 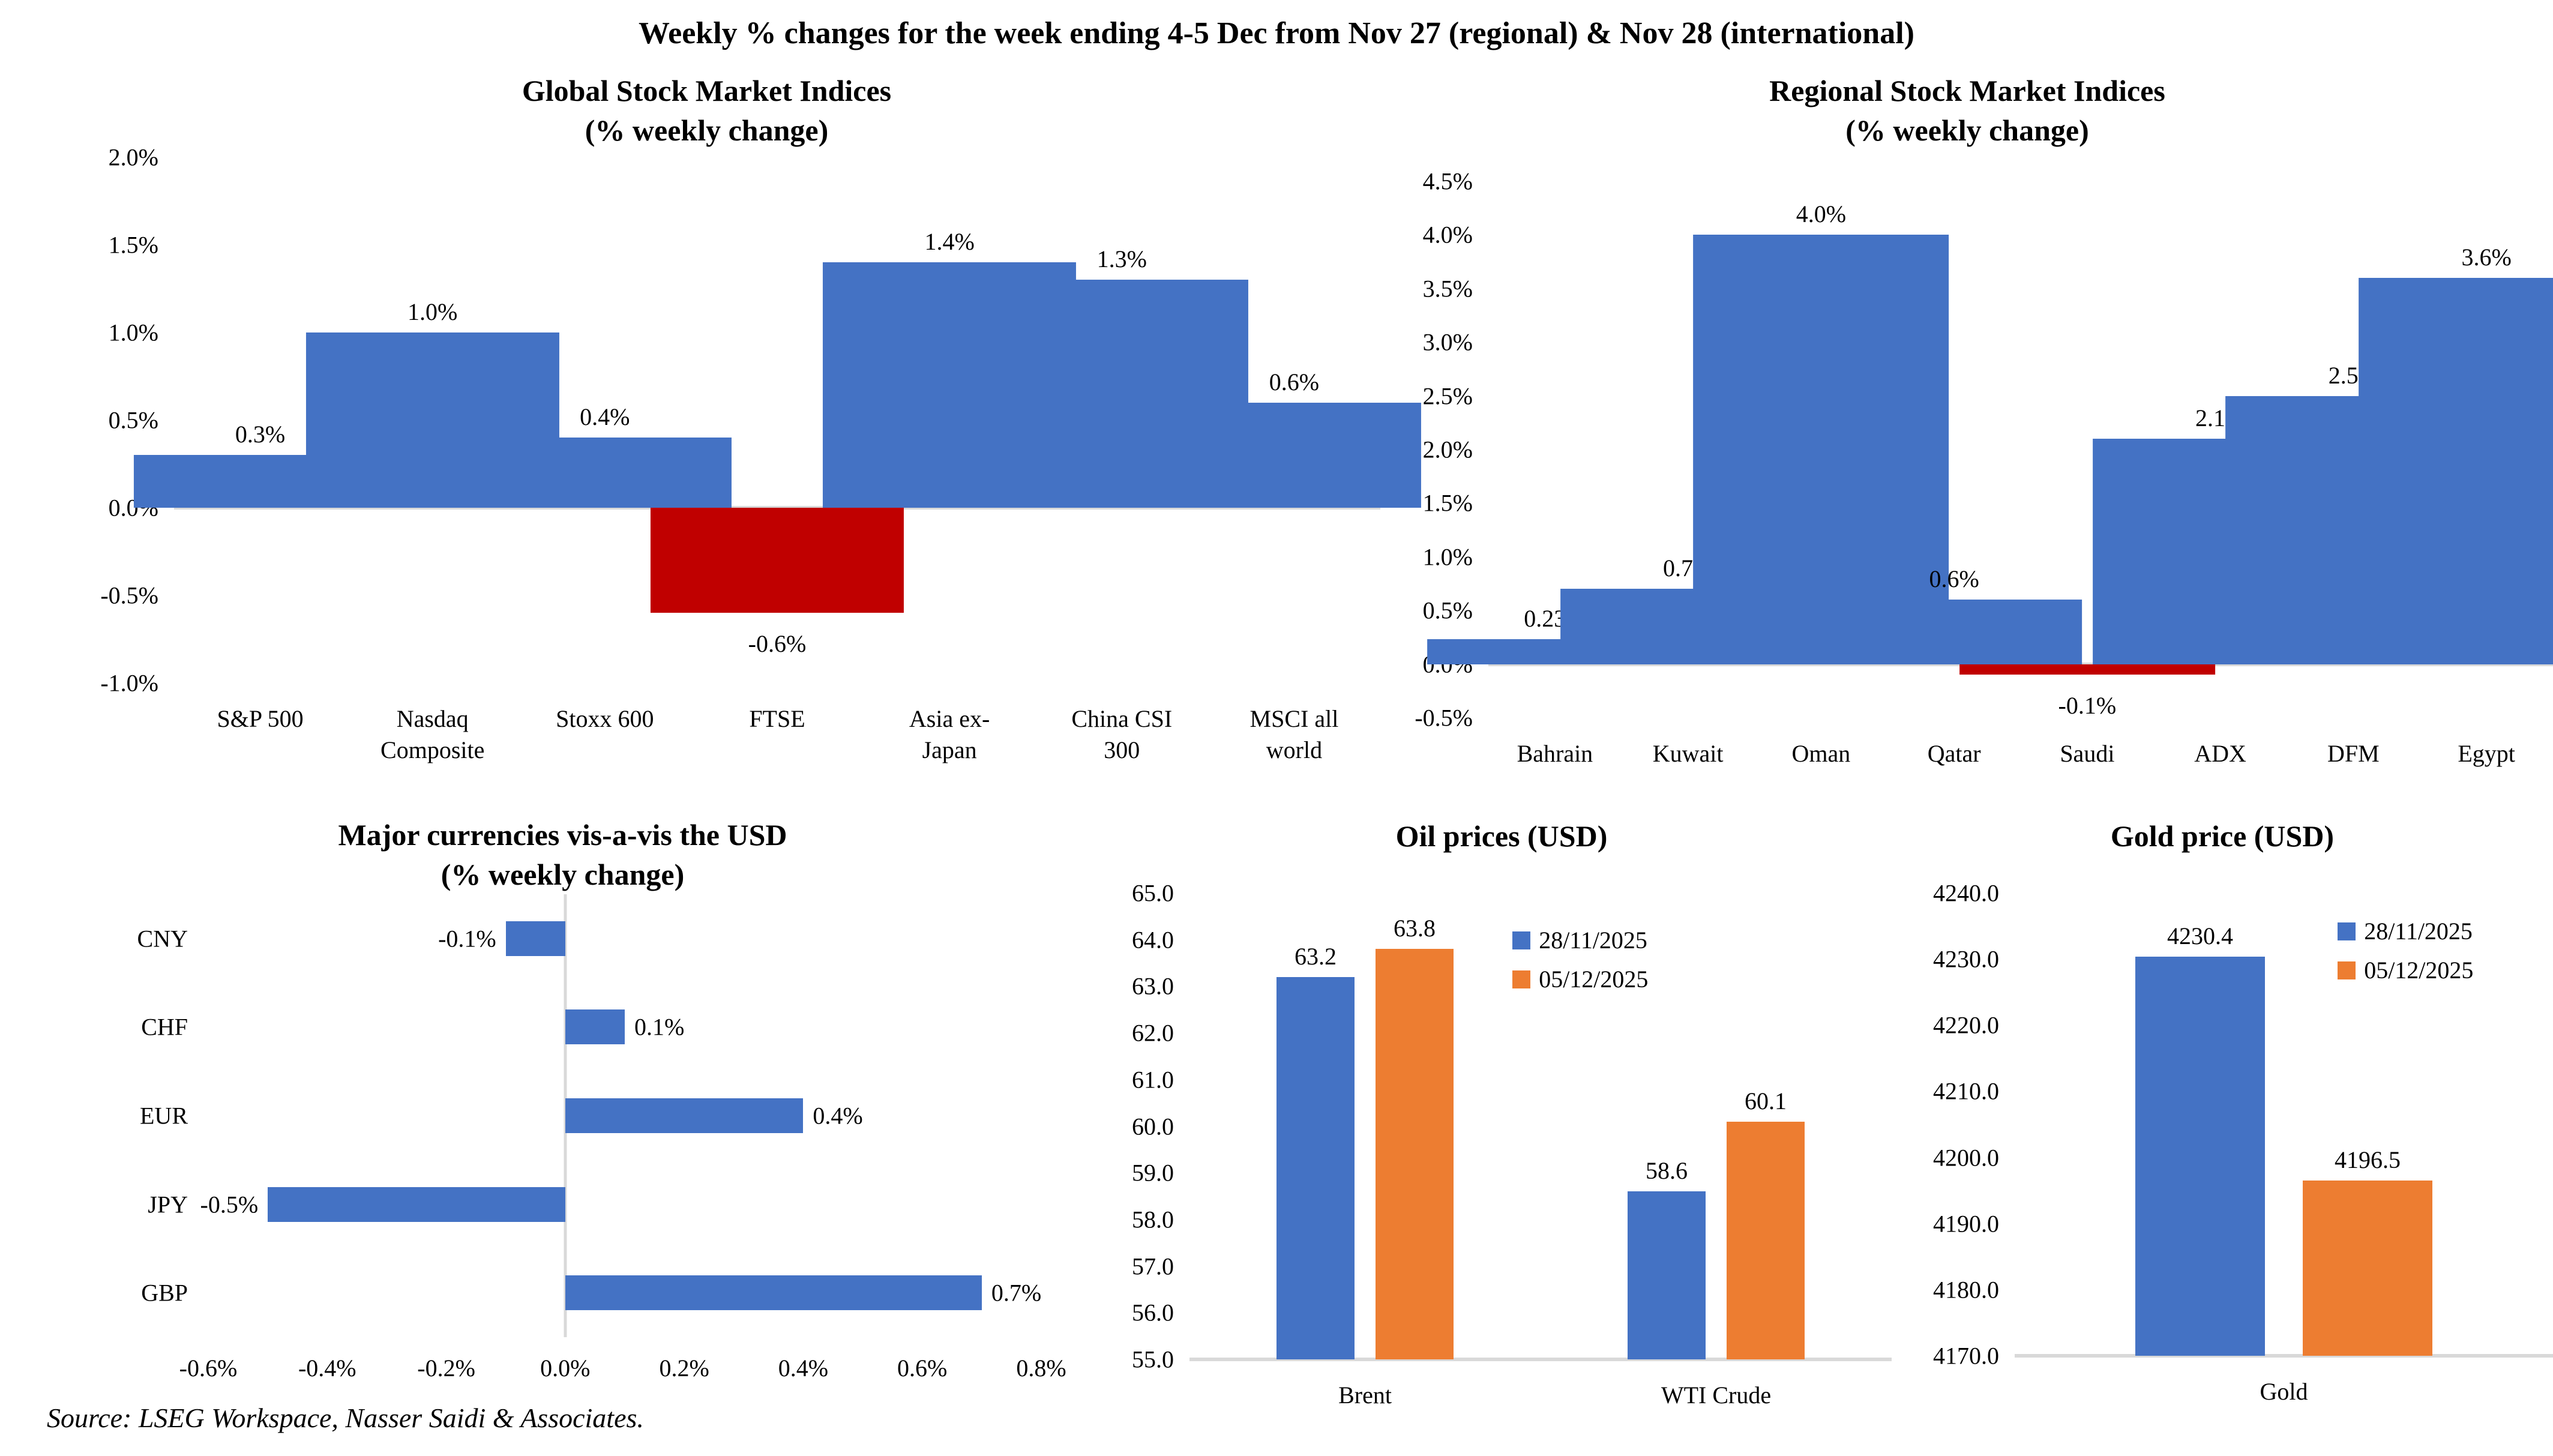 I want to click on category-label-gbp: GBP, so click(x=164, y=1293).